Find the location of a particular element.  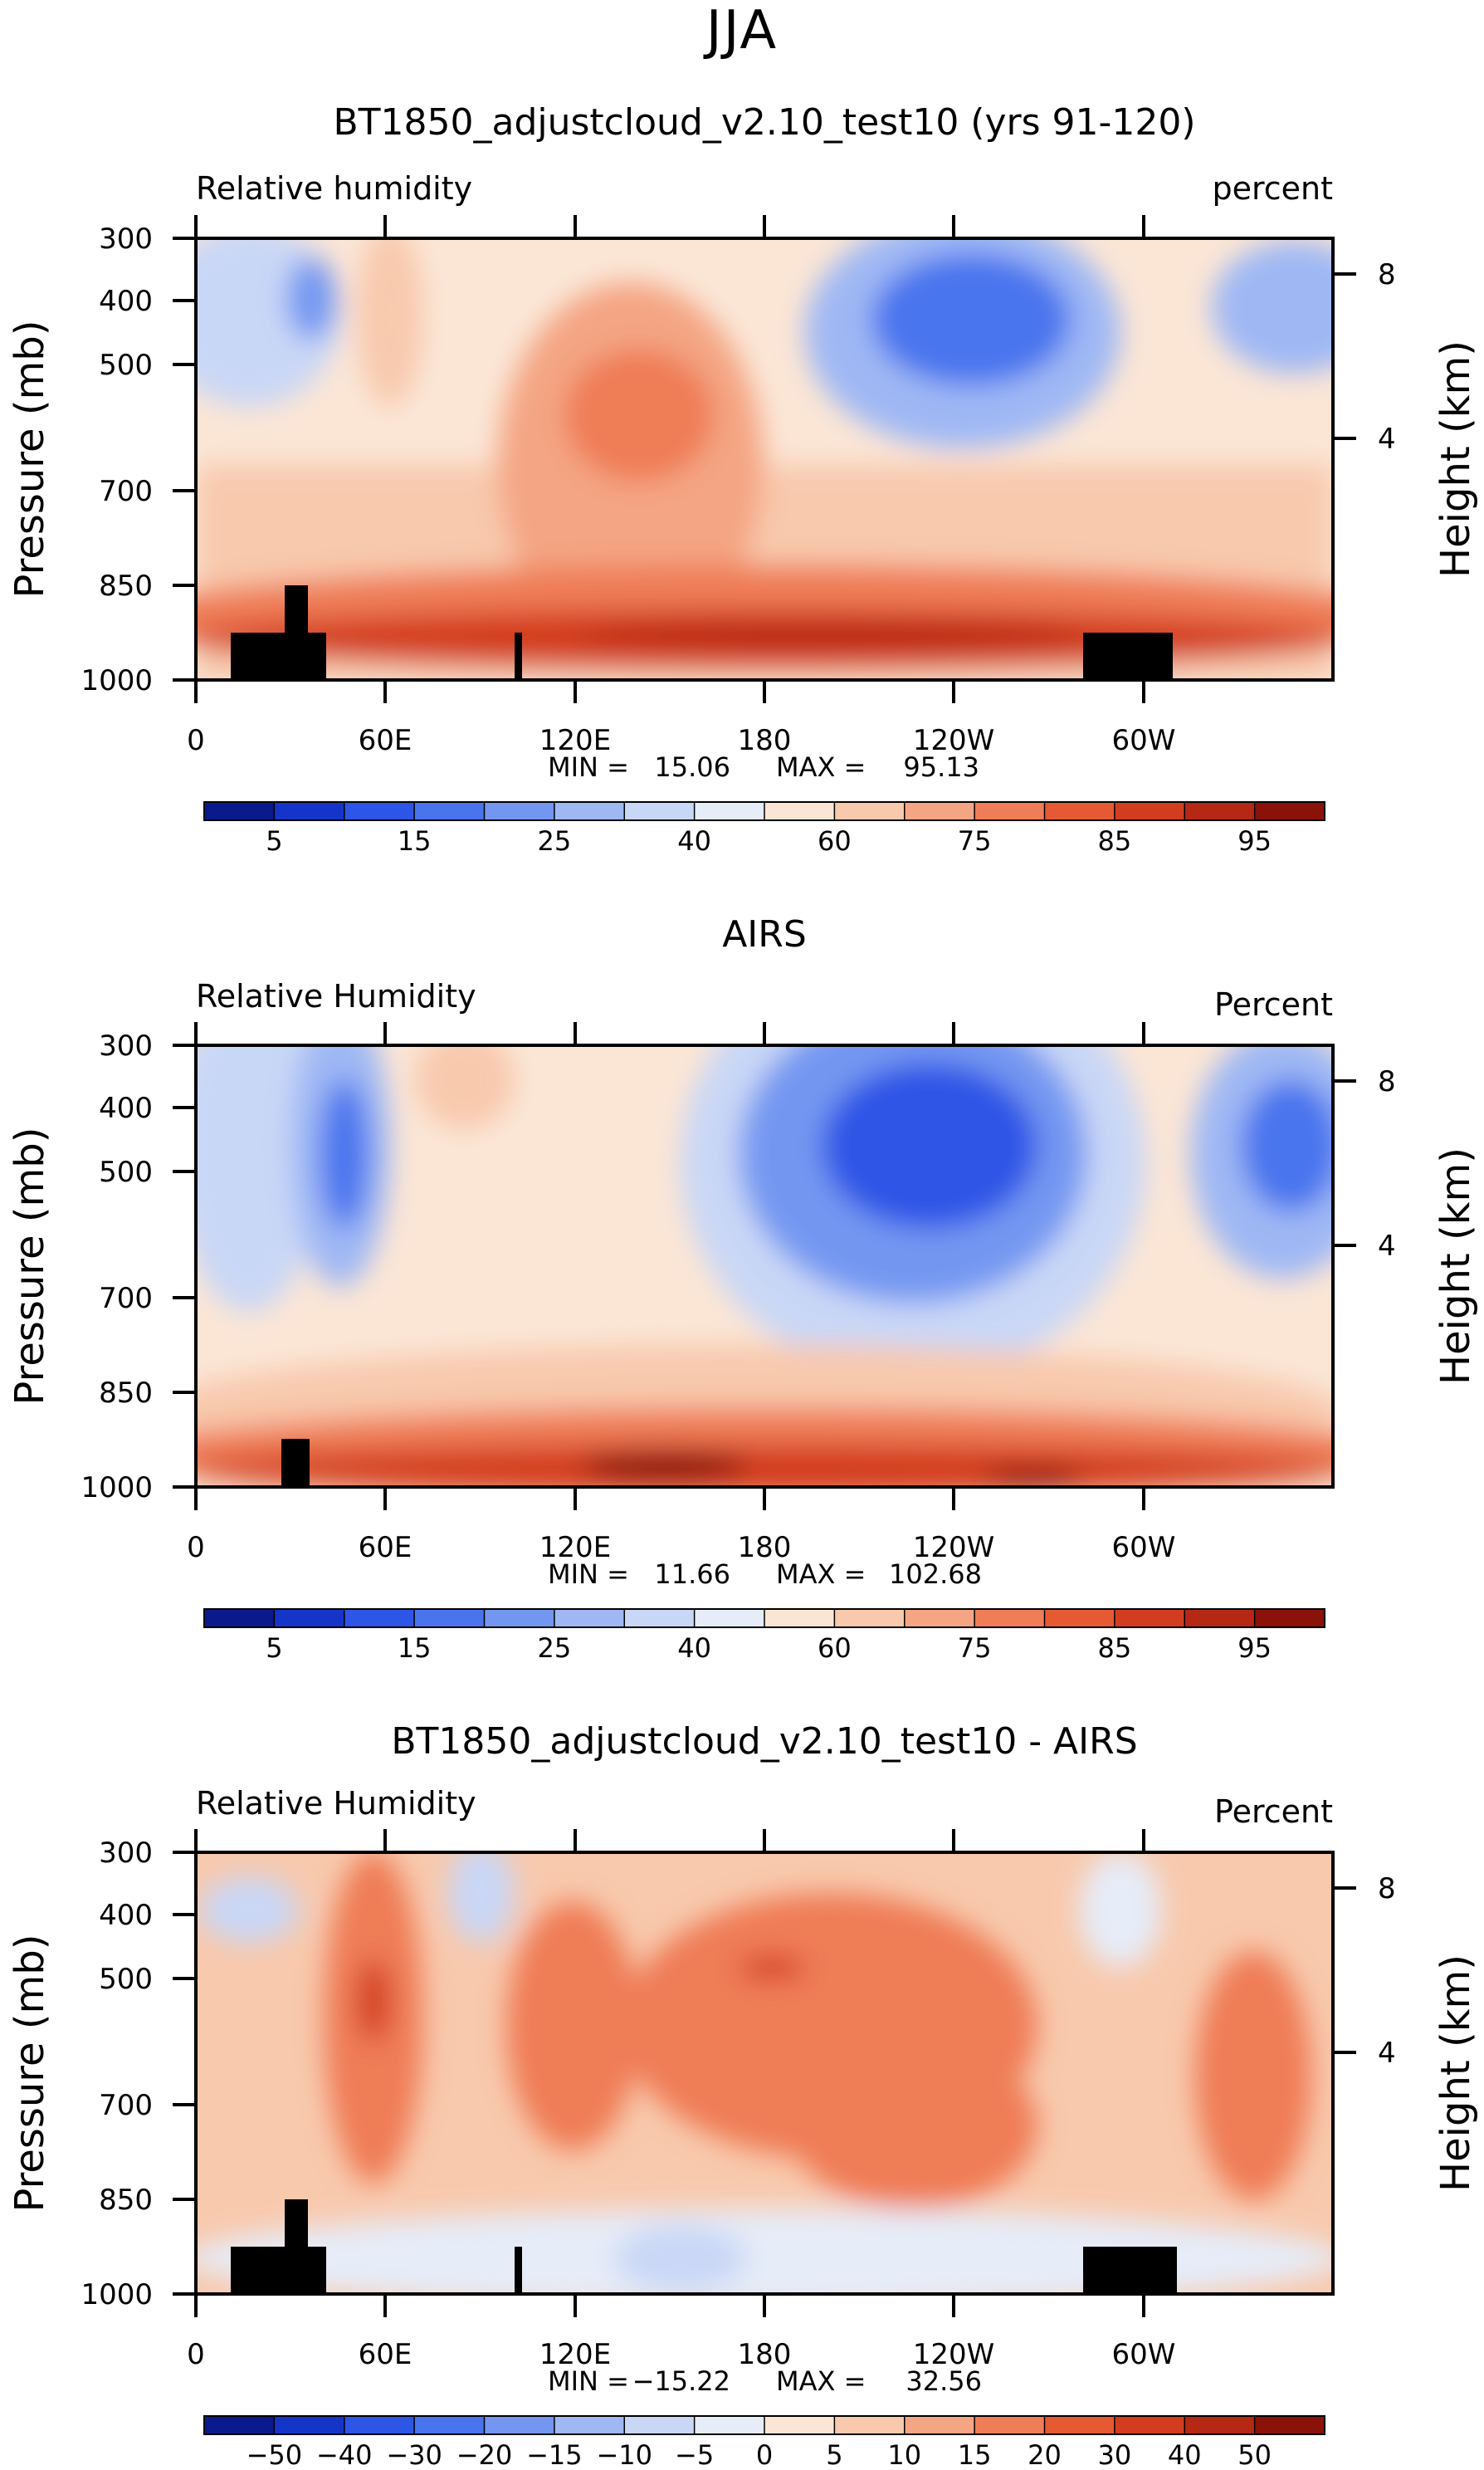

colorbar-label: 0 is located at coordinates (764, 2455).